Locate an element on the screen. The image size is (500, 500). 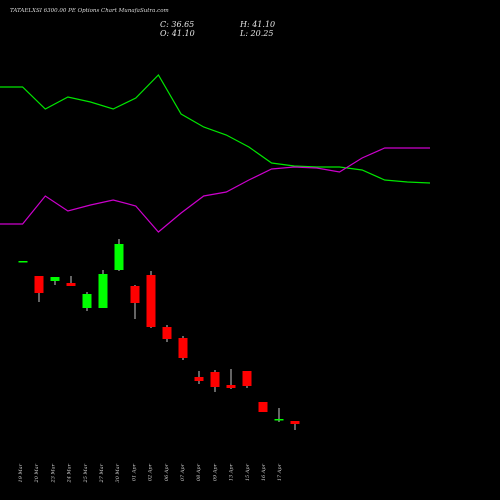
close-value: C: 36.65 is located at coordinates (177, 24).